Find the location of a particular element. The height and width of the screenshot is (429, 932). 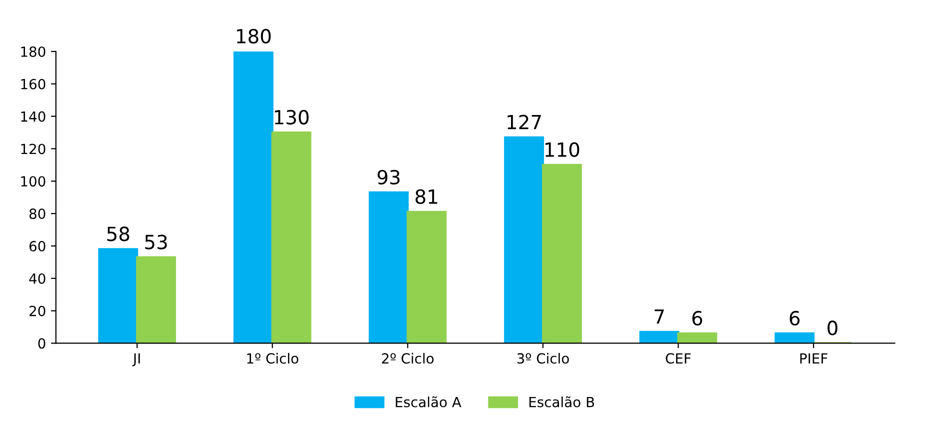

x-tick-label: CEF is located at coordinates (678, 358).